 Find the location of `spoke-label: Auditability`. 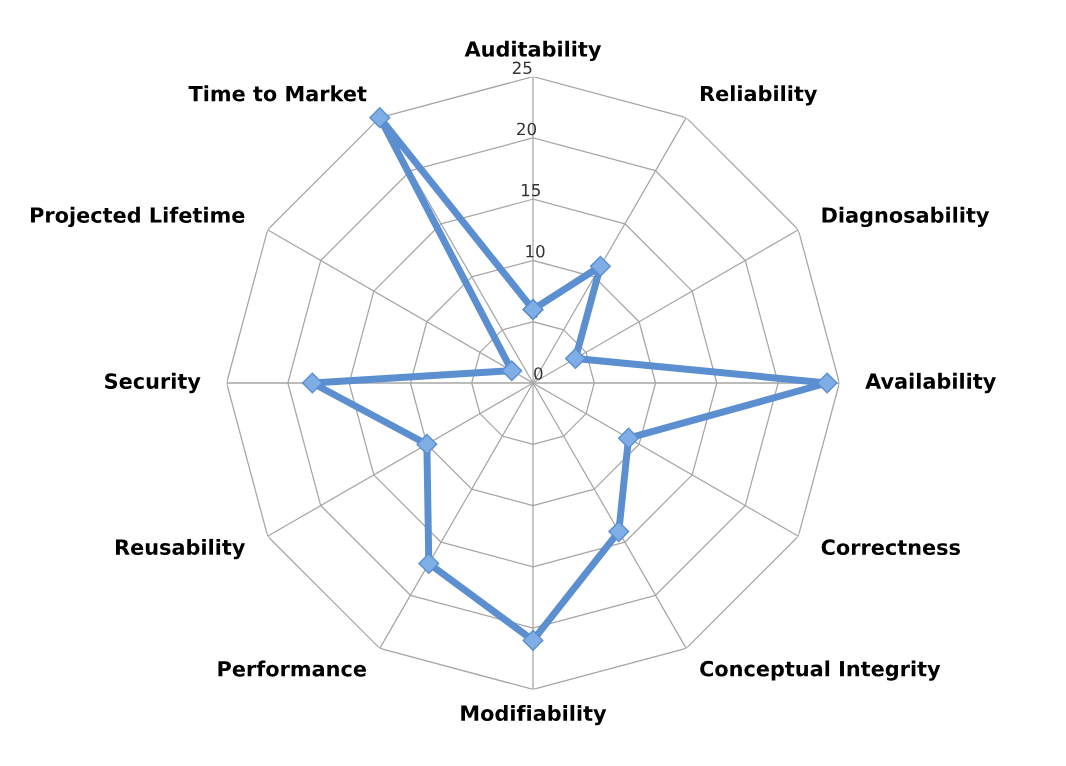

spoke-label: Auditability is located at coordinates (533, 51).